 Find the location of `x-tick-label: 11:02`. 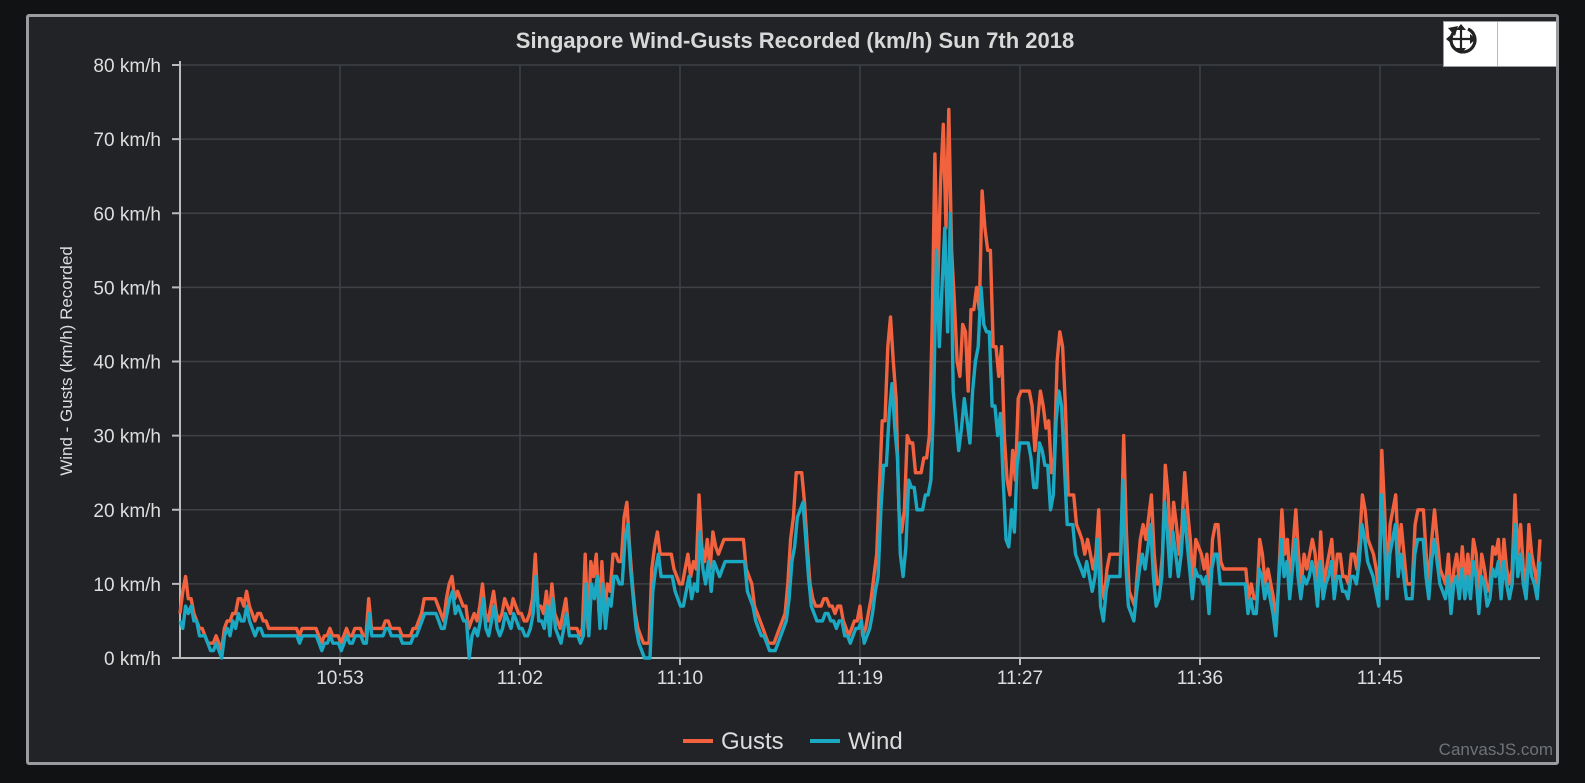

x-tick-label: 11:02 is located at coordinates (520, 678).